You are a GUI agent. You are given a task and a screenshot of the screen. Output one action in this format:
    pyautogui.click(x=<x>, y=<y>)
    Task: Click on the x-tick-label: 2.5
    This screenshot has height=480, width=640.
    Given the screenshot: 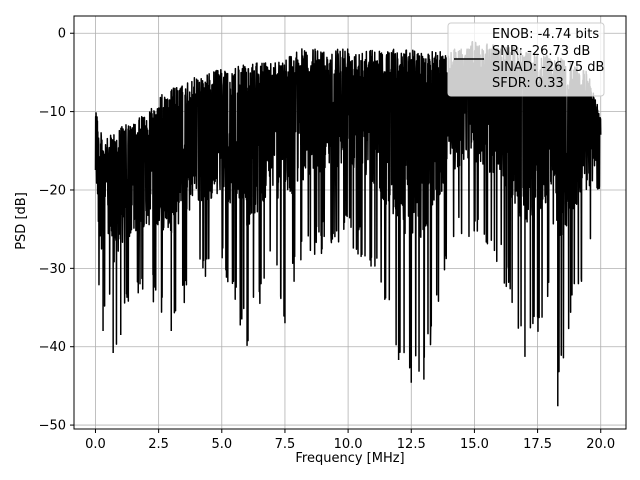 What is the action you would take?
    pyautogui.click(x=158, y=444)
    